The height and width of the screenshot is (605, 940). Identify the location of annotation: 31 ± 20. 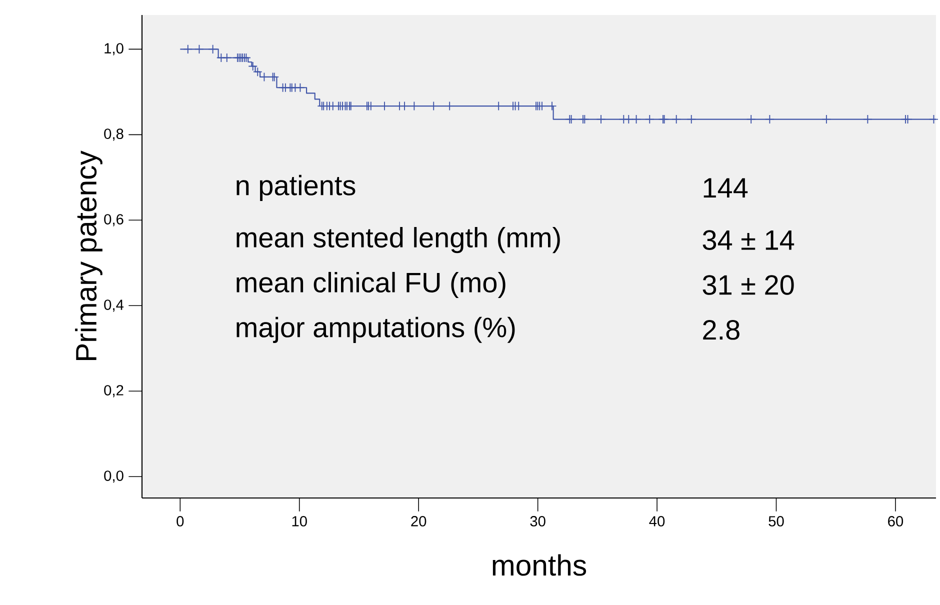
(748, 285).